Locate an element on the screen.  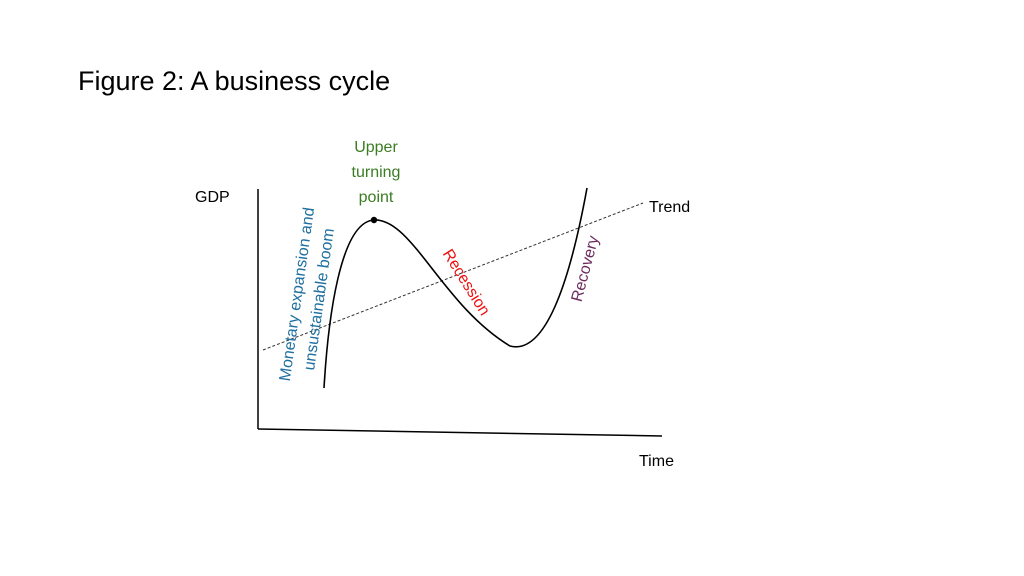
trend-label: Trend is located at coordinates (669, 207).